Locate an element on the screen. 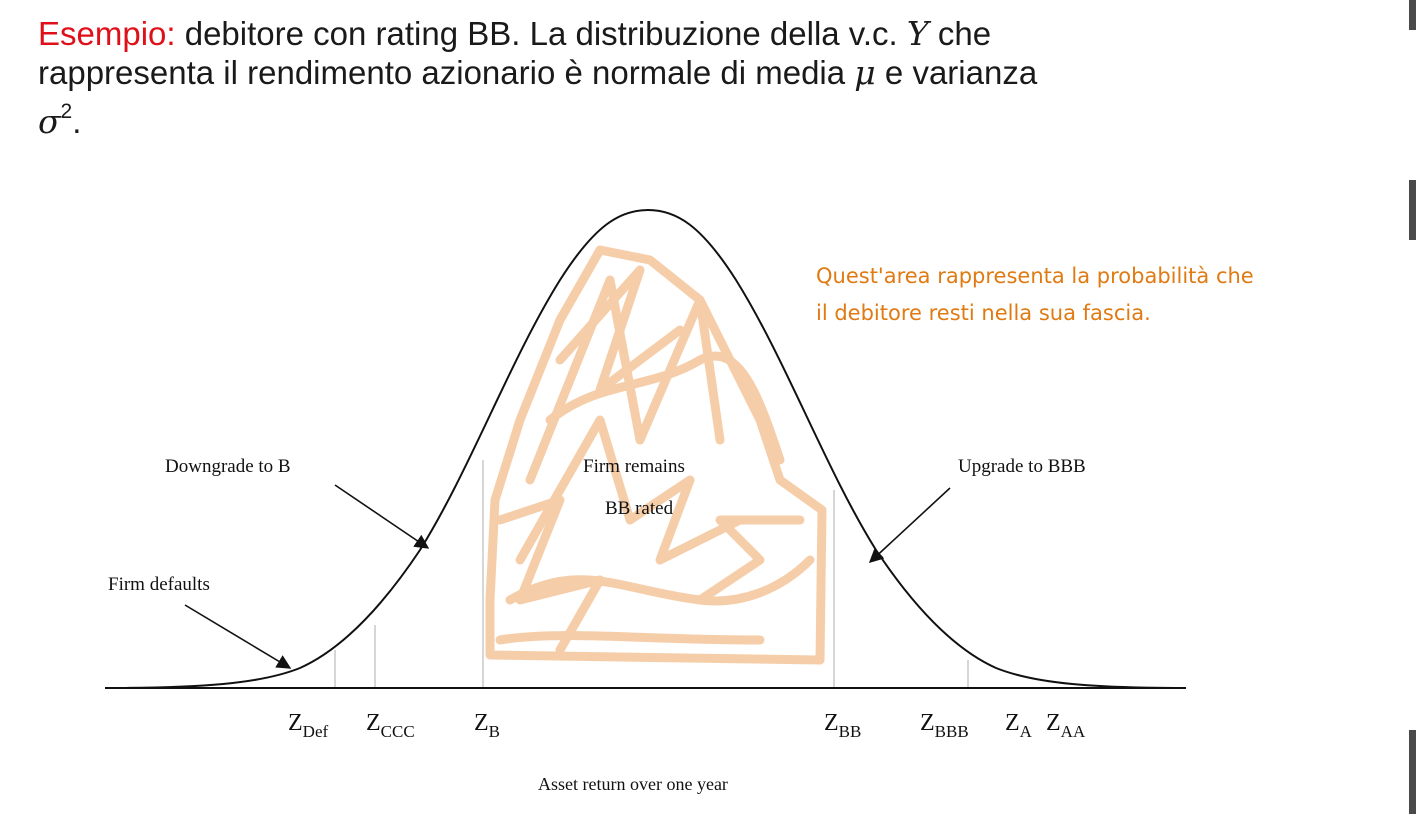  symbol-sigma: σ is located at coordinates (49, 121).